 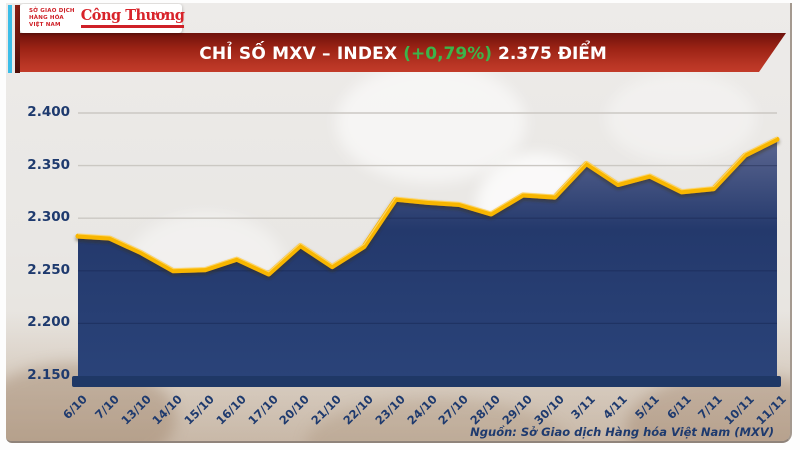 What do you see at coordinates (48, 269) in the screenshot?
I see `y-axis-tick-label: 2.250` at bounding box center [48, 269].